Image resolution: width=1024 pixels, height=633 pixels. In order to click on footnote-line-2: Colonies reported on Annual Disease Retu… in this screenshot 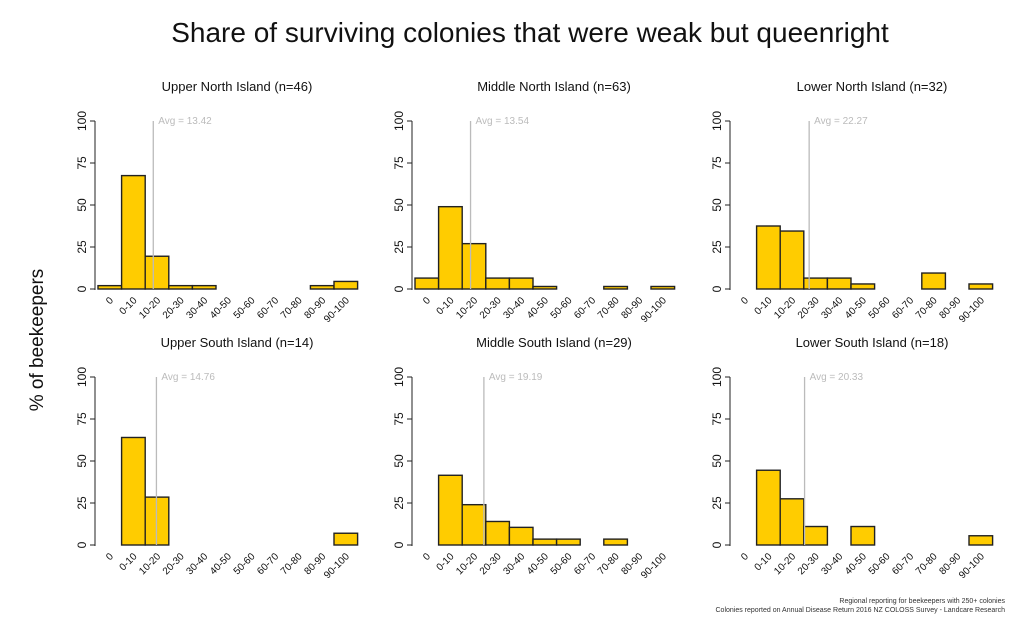, I will do `click(861, 610)`.